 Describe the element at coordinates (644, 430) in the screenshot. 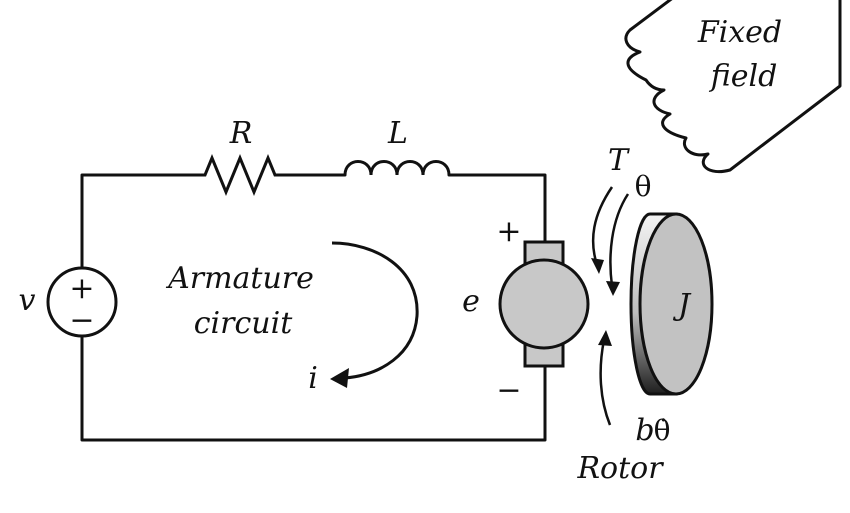

I see `friction-b-label: b` at that location.